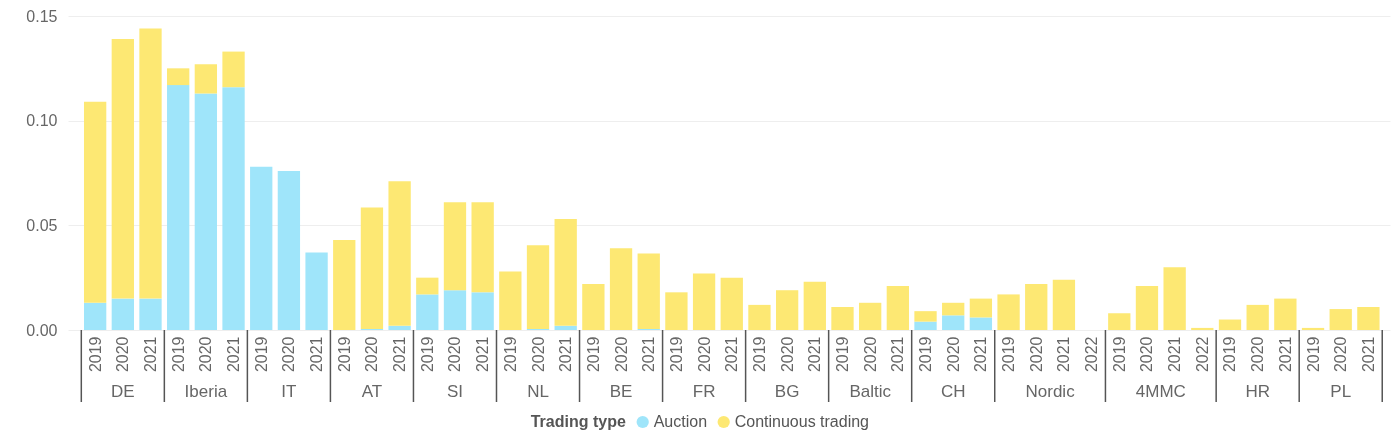 This screenshot has width=1396, height=438. Describe the element at coordinates (42, 16) in the screenshot. I see `y-tick-label: 0.15` at that location.